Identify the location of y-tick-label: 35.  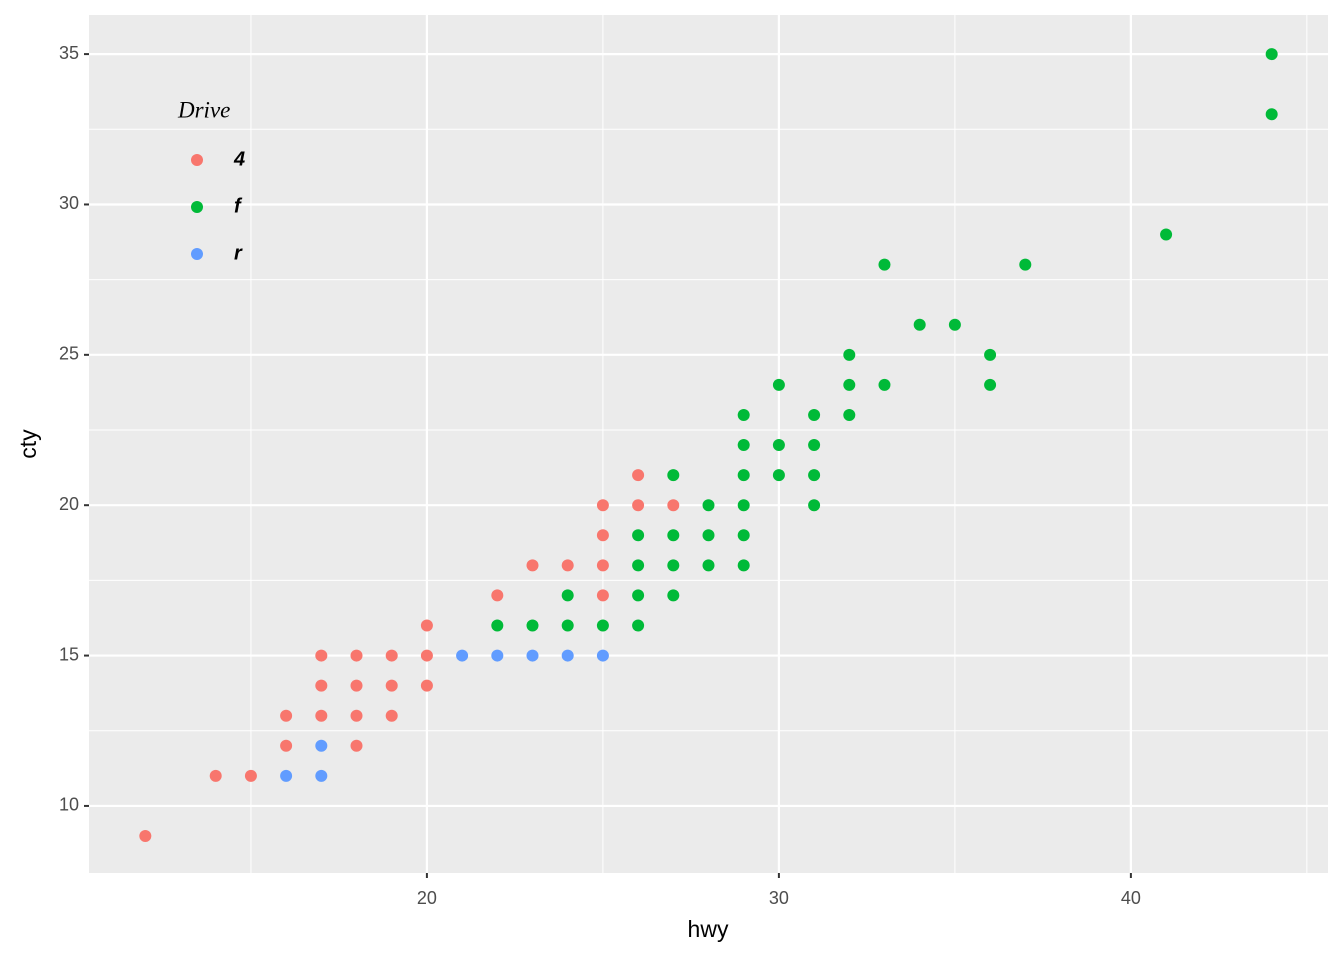
(69, 53).